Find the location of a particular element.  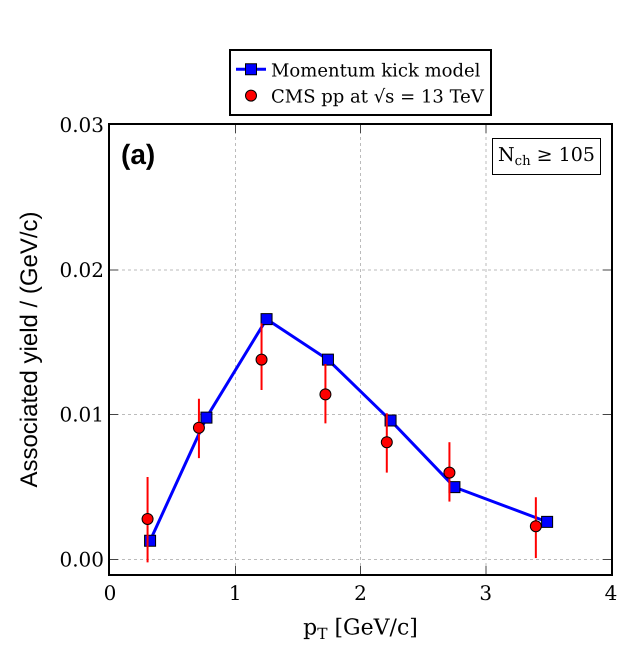

annotation: (a) is located at coordinates (138, 154).